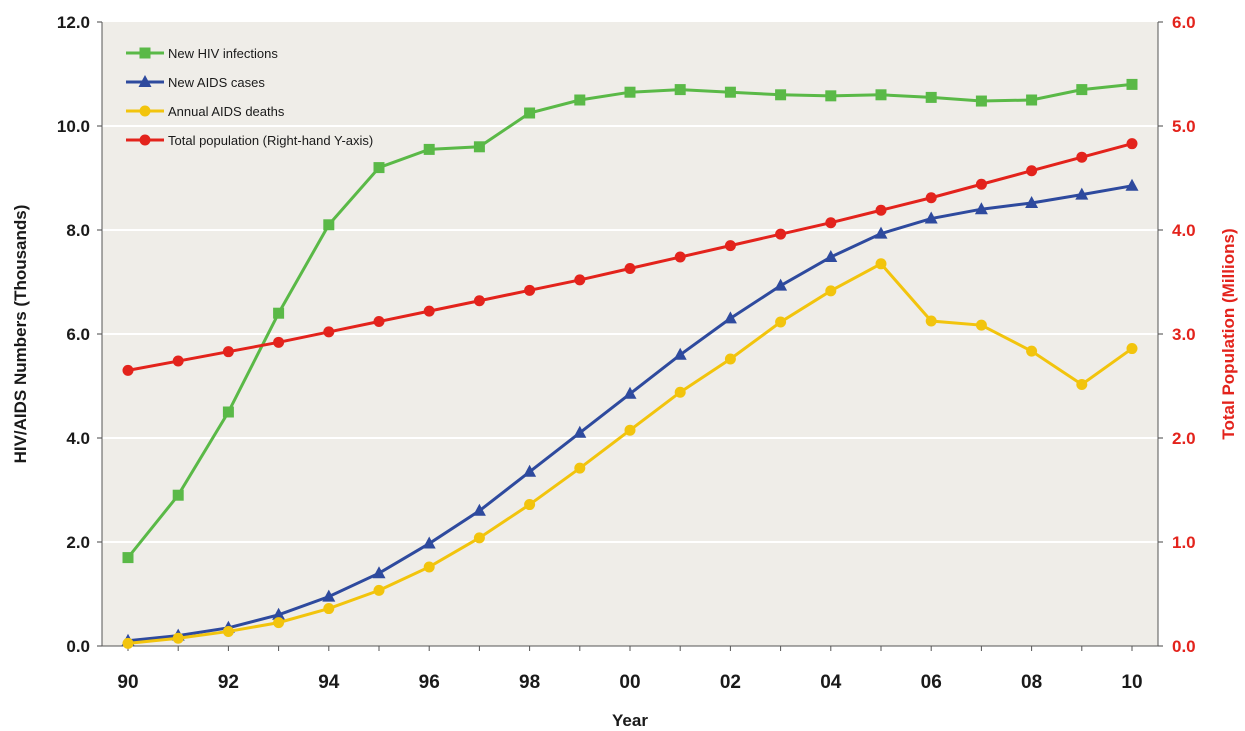  I want to click on y-right-tick-label: 3.0, so click(1184, 334).